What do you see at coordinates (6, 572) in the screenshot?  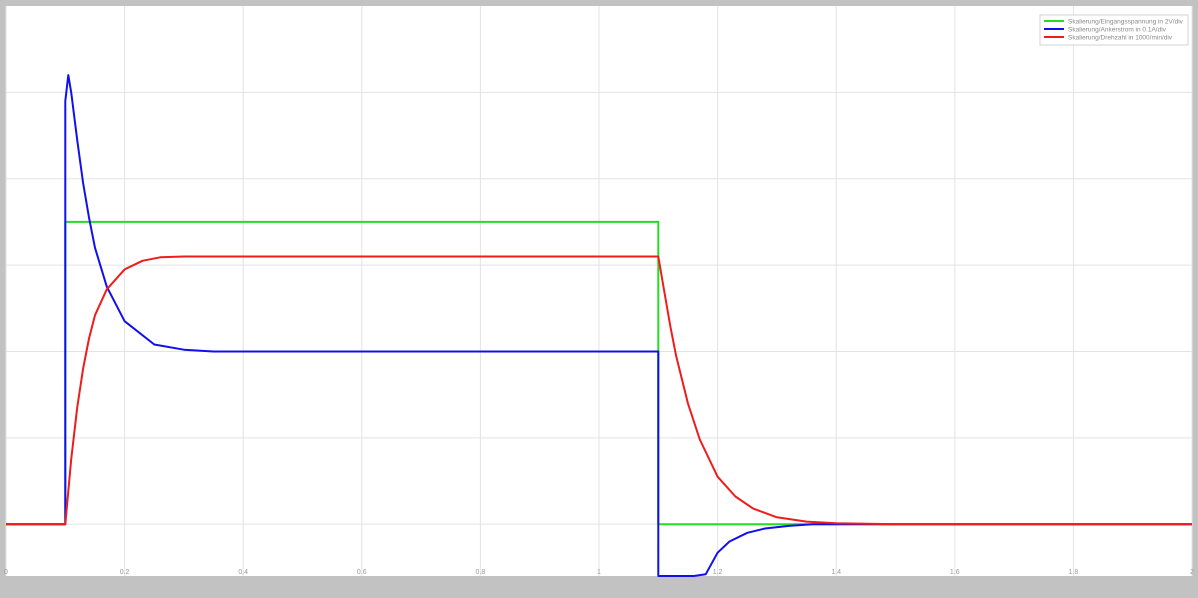 I see `x-tick-label-0: 0` at bounding box center [6, 572].